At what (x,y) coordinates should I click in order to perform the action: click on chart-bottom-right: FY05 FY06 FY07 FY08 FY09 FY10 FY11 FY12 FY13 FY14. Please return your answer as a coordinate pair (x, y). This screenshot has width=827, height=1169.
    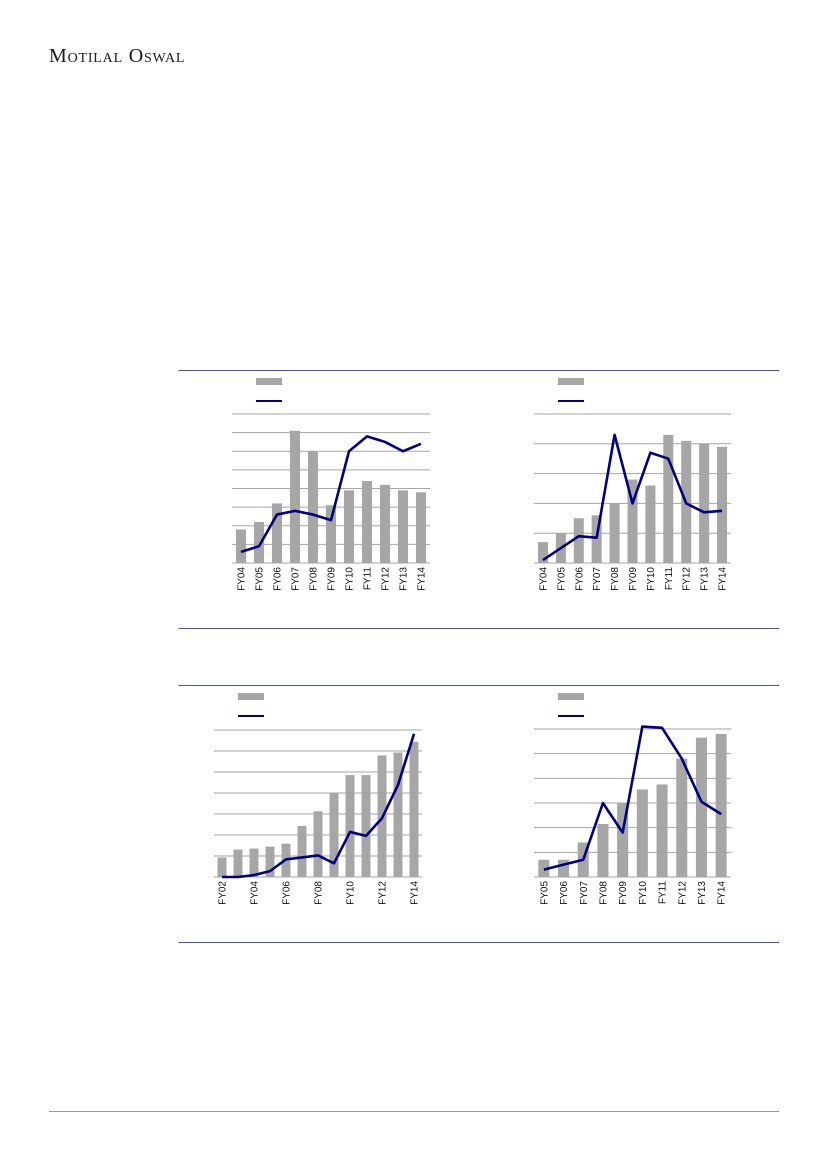
    Looking at the image, I should click on (639, 812).